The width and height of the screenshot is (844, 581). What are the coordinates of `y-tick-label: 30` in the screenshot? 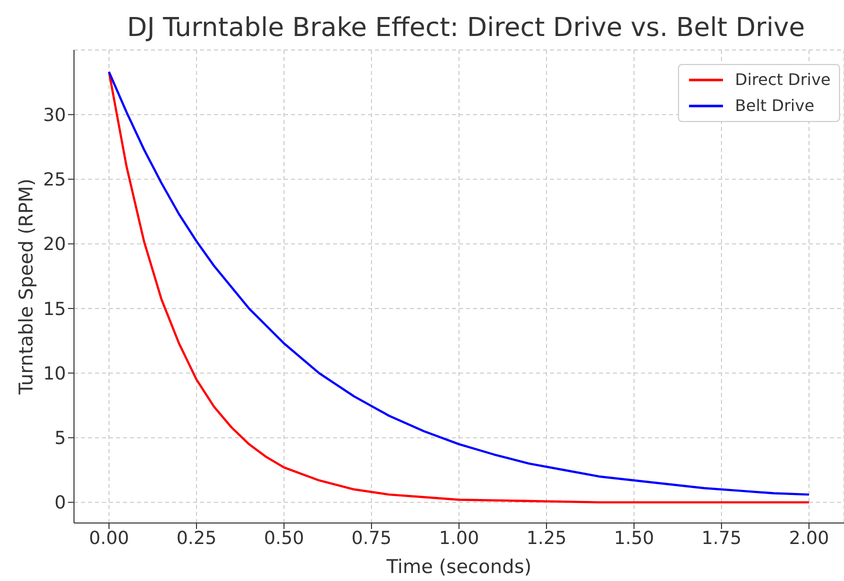 It's located at (54, 115).